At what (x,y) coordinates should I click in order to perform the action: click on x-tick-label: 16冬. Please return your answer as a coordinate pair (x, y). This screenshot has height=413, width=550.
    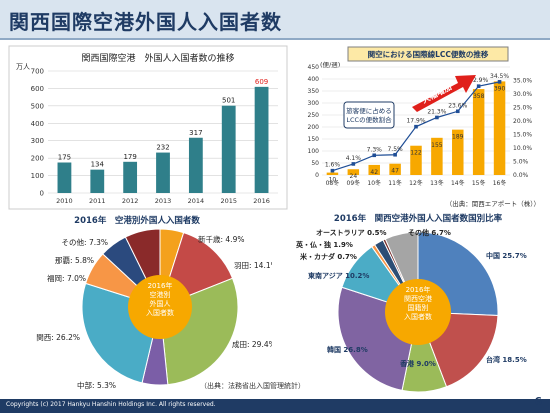
    Looking at the image, I should click on (500, 183).